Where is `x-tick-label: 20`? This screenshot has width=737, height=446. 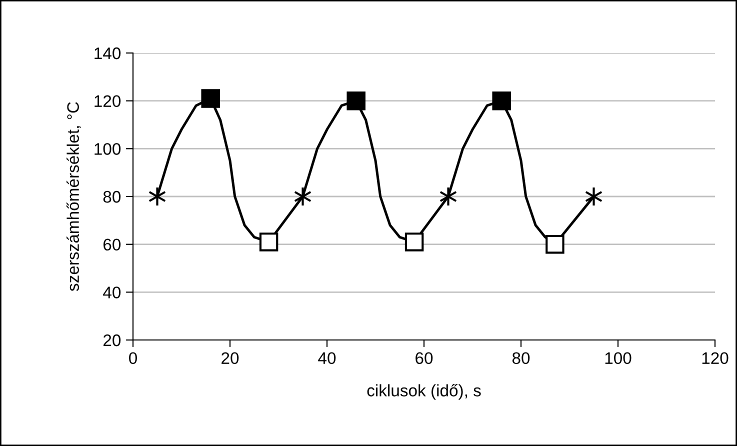 x-tick-label: 20 is located at coordinates (230, 358).